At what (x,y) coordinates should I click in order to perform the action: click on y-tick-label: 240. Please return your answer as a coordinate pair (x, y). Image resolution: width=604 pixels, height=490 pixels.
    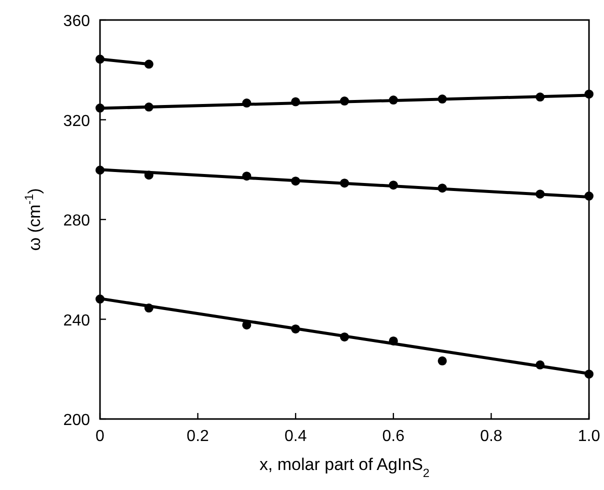
    Looking at the image, I should click on (76, 321).